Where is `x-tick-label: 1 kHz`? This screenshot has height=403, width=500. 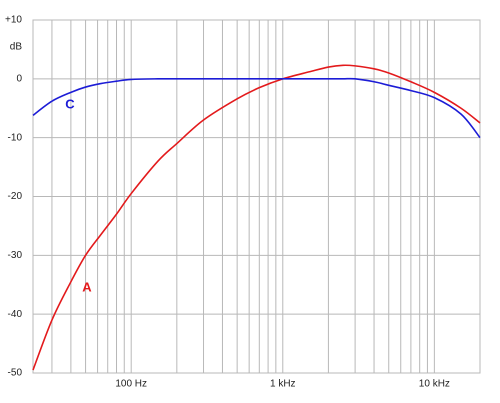 x-tick-label: 1 kHz is located at coordinates (283, 384).